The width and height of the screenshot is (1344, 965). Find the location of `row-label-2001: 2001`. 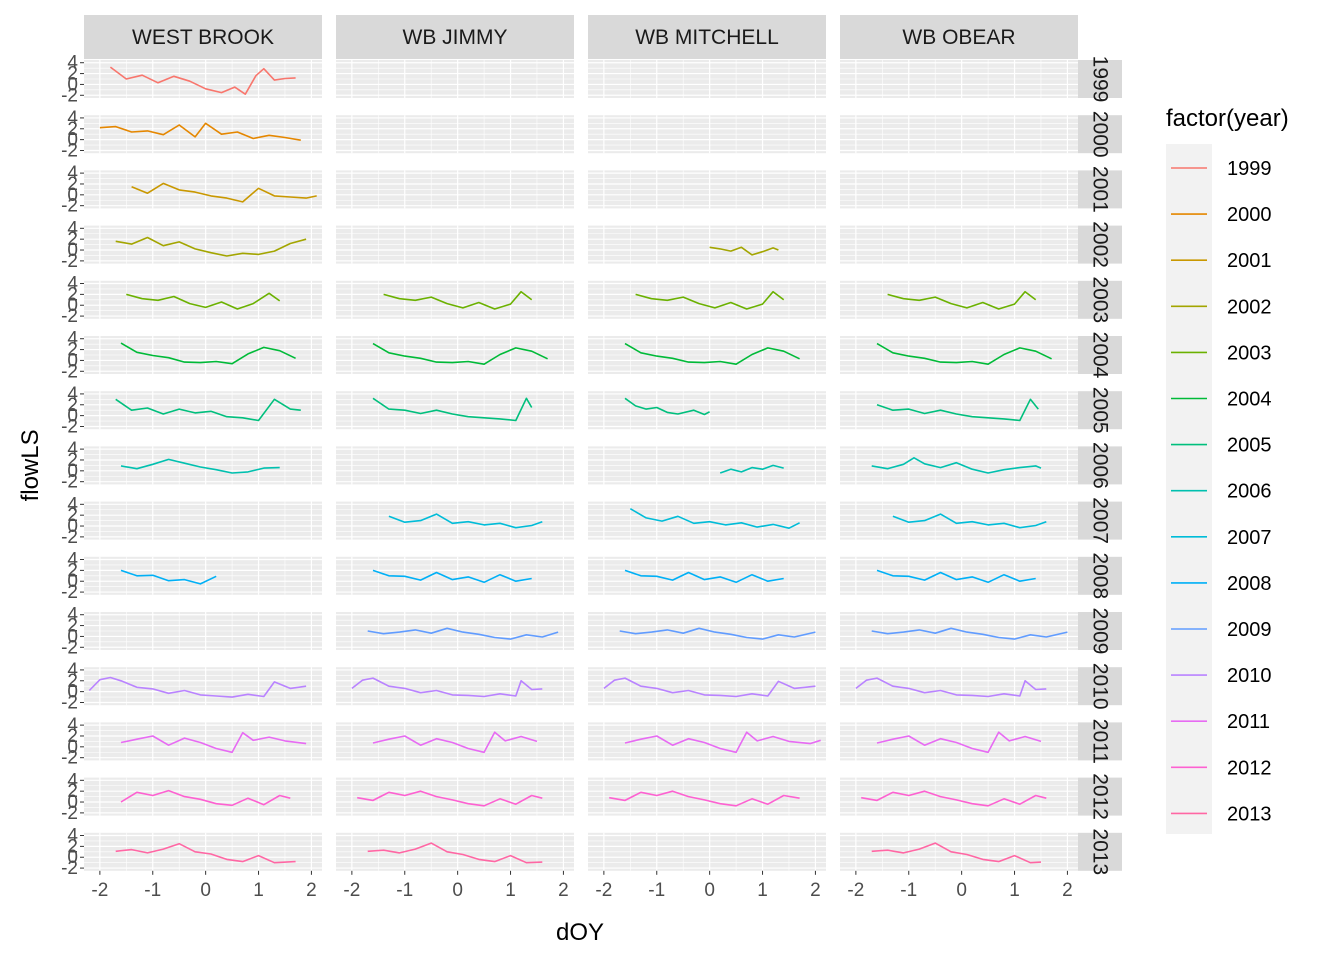

row-label-2001: 2001 is located at coordinates (1100, 189).